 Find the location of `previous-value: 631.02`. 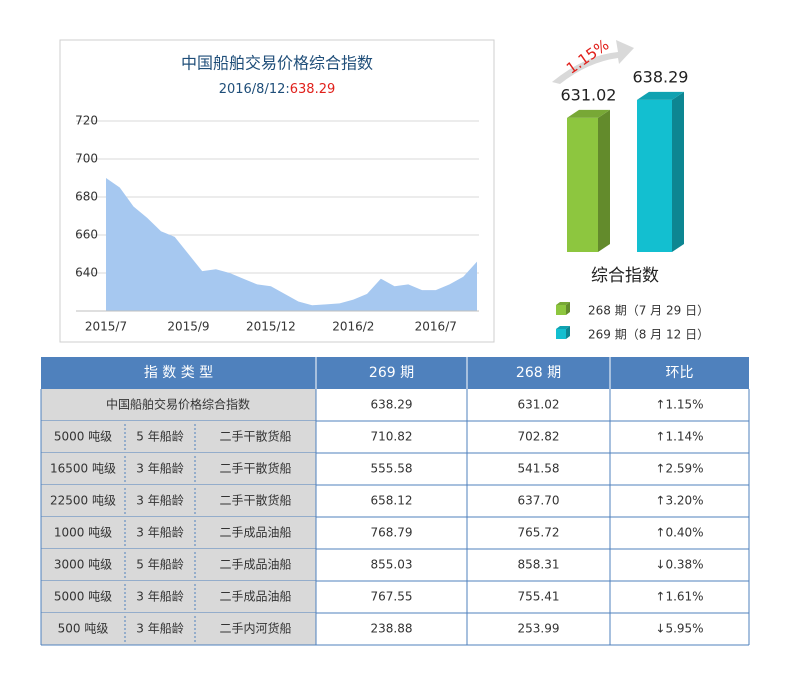

previous-value: 631.02 is located at coordinates (539, 405).